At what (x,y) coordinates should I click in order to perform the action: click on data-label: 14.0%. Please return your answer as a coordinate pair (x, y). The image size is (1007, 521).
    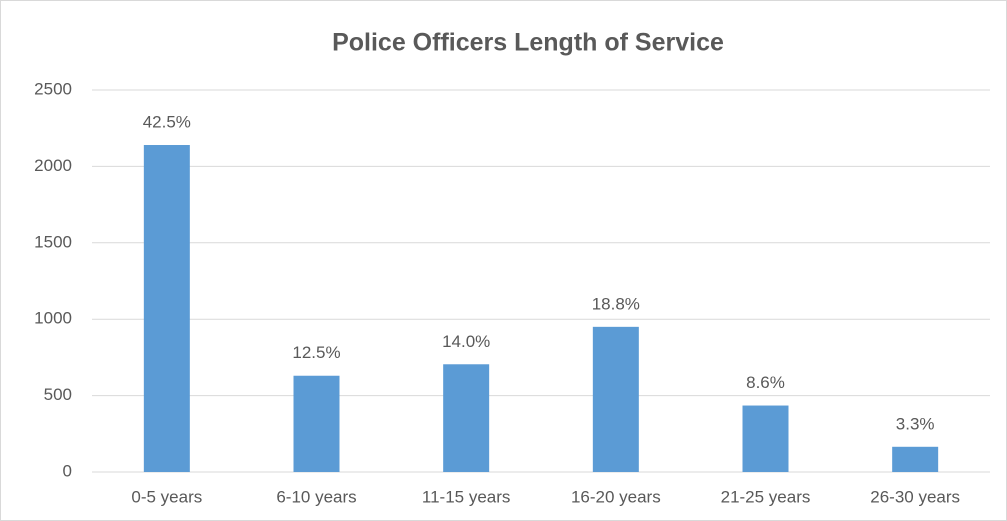
    Looking at the image, I should click on (466, 341).